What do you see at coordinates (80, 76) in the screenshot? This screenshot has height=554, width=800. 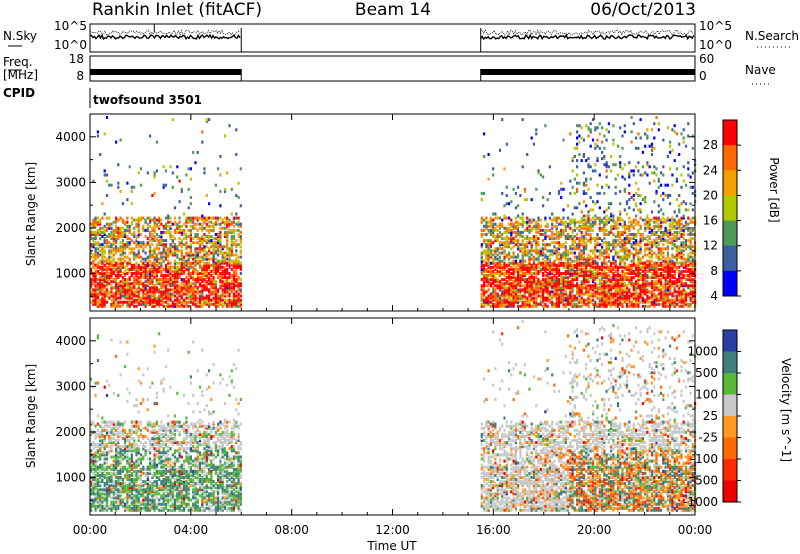 I see `freq-tick-bottom: 8` at bounding box center [80, 76].